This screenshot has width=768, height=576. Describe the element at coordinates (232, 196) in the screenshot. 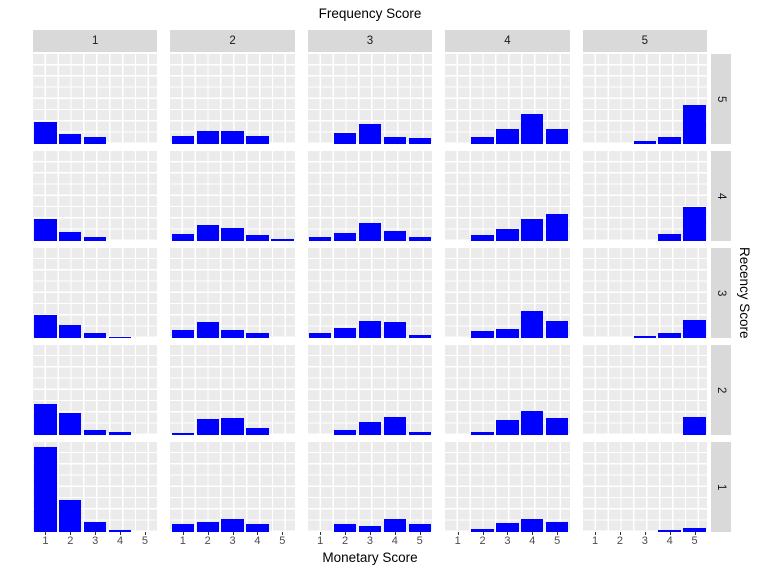

I see `panel-freq2-rec4` at that location.